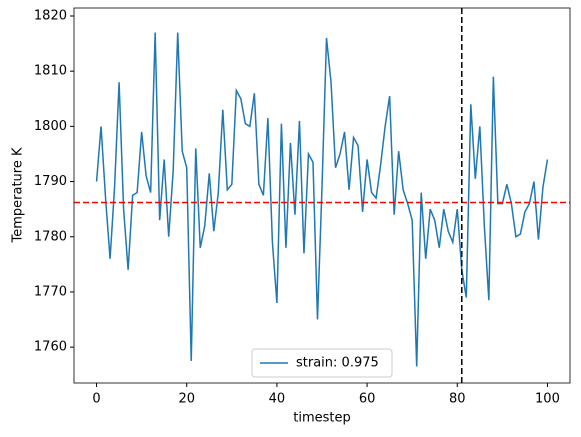 This screenshot has height=437, width=581. I want to click on y-tick-label: 1760, so click(50, 347).